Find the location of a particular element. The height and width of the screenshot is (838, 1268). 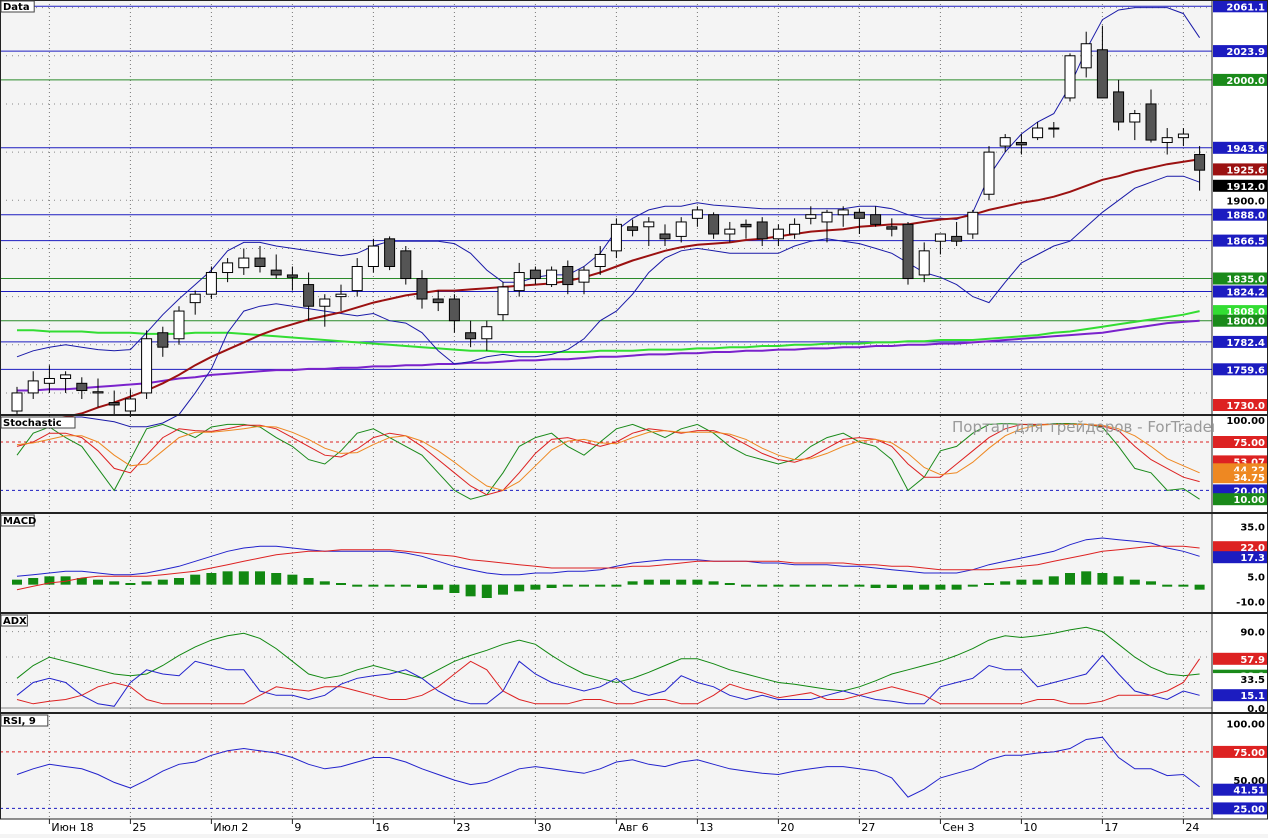

sma-mid-line is located at coordinates (608, 331).